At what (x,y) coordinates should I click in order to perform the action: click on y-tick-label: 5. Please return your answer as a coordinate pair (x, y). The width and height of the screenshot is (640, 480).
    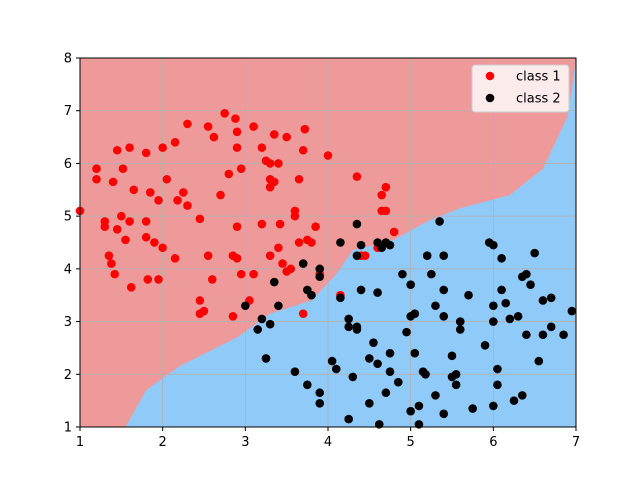
    Looking at the image, I should click on (68, 217).